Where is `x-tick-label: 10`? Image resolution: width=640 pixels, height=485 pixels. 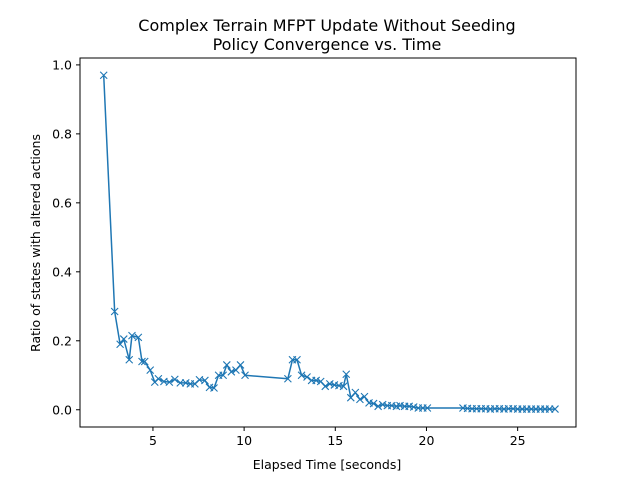 x-tick-label: 10 is located at coordinates (244, 440).